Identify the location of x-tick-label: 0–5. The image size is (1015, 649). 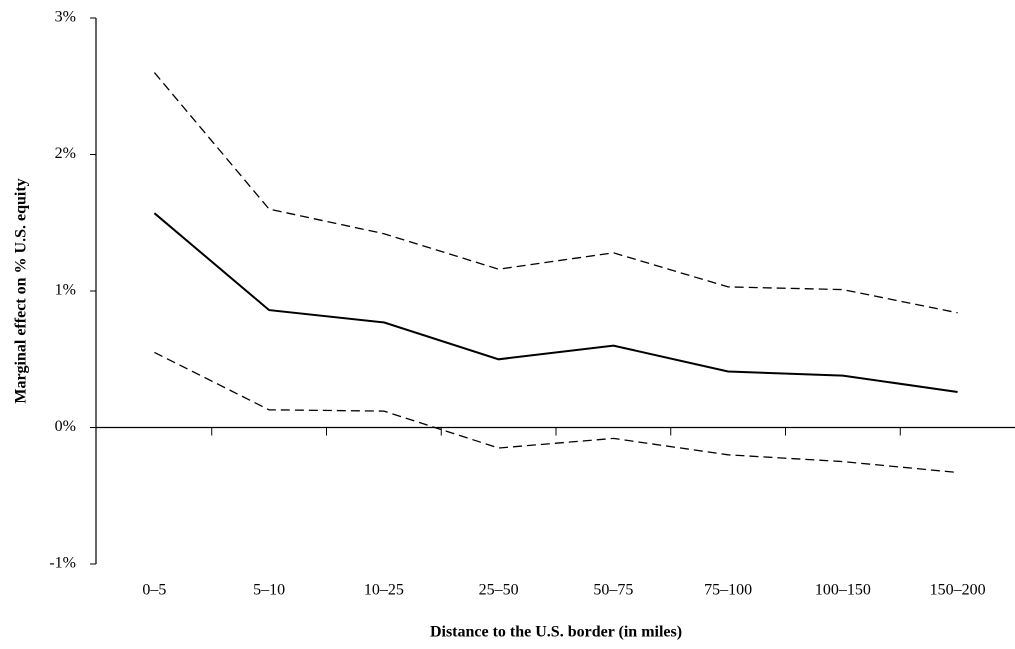
(154, 590).